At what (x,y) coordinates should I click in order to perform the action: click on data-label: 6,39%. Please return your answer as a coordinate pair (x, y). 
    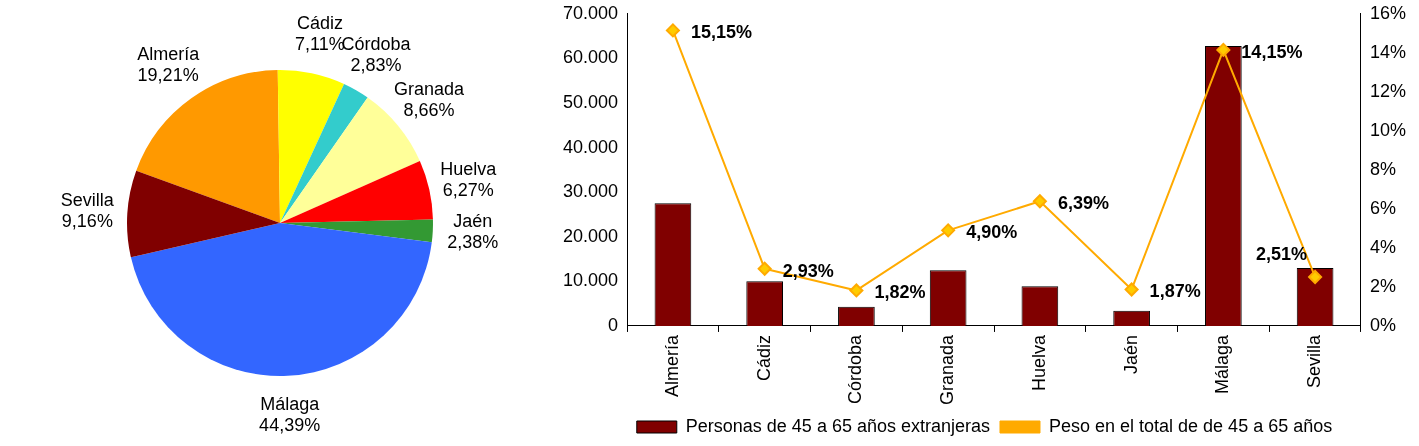
    Looking at the image, I should click on (1083, 203).